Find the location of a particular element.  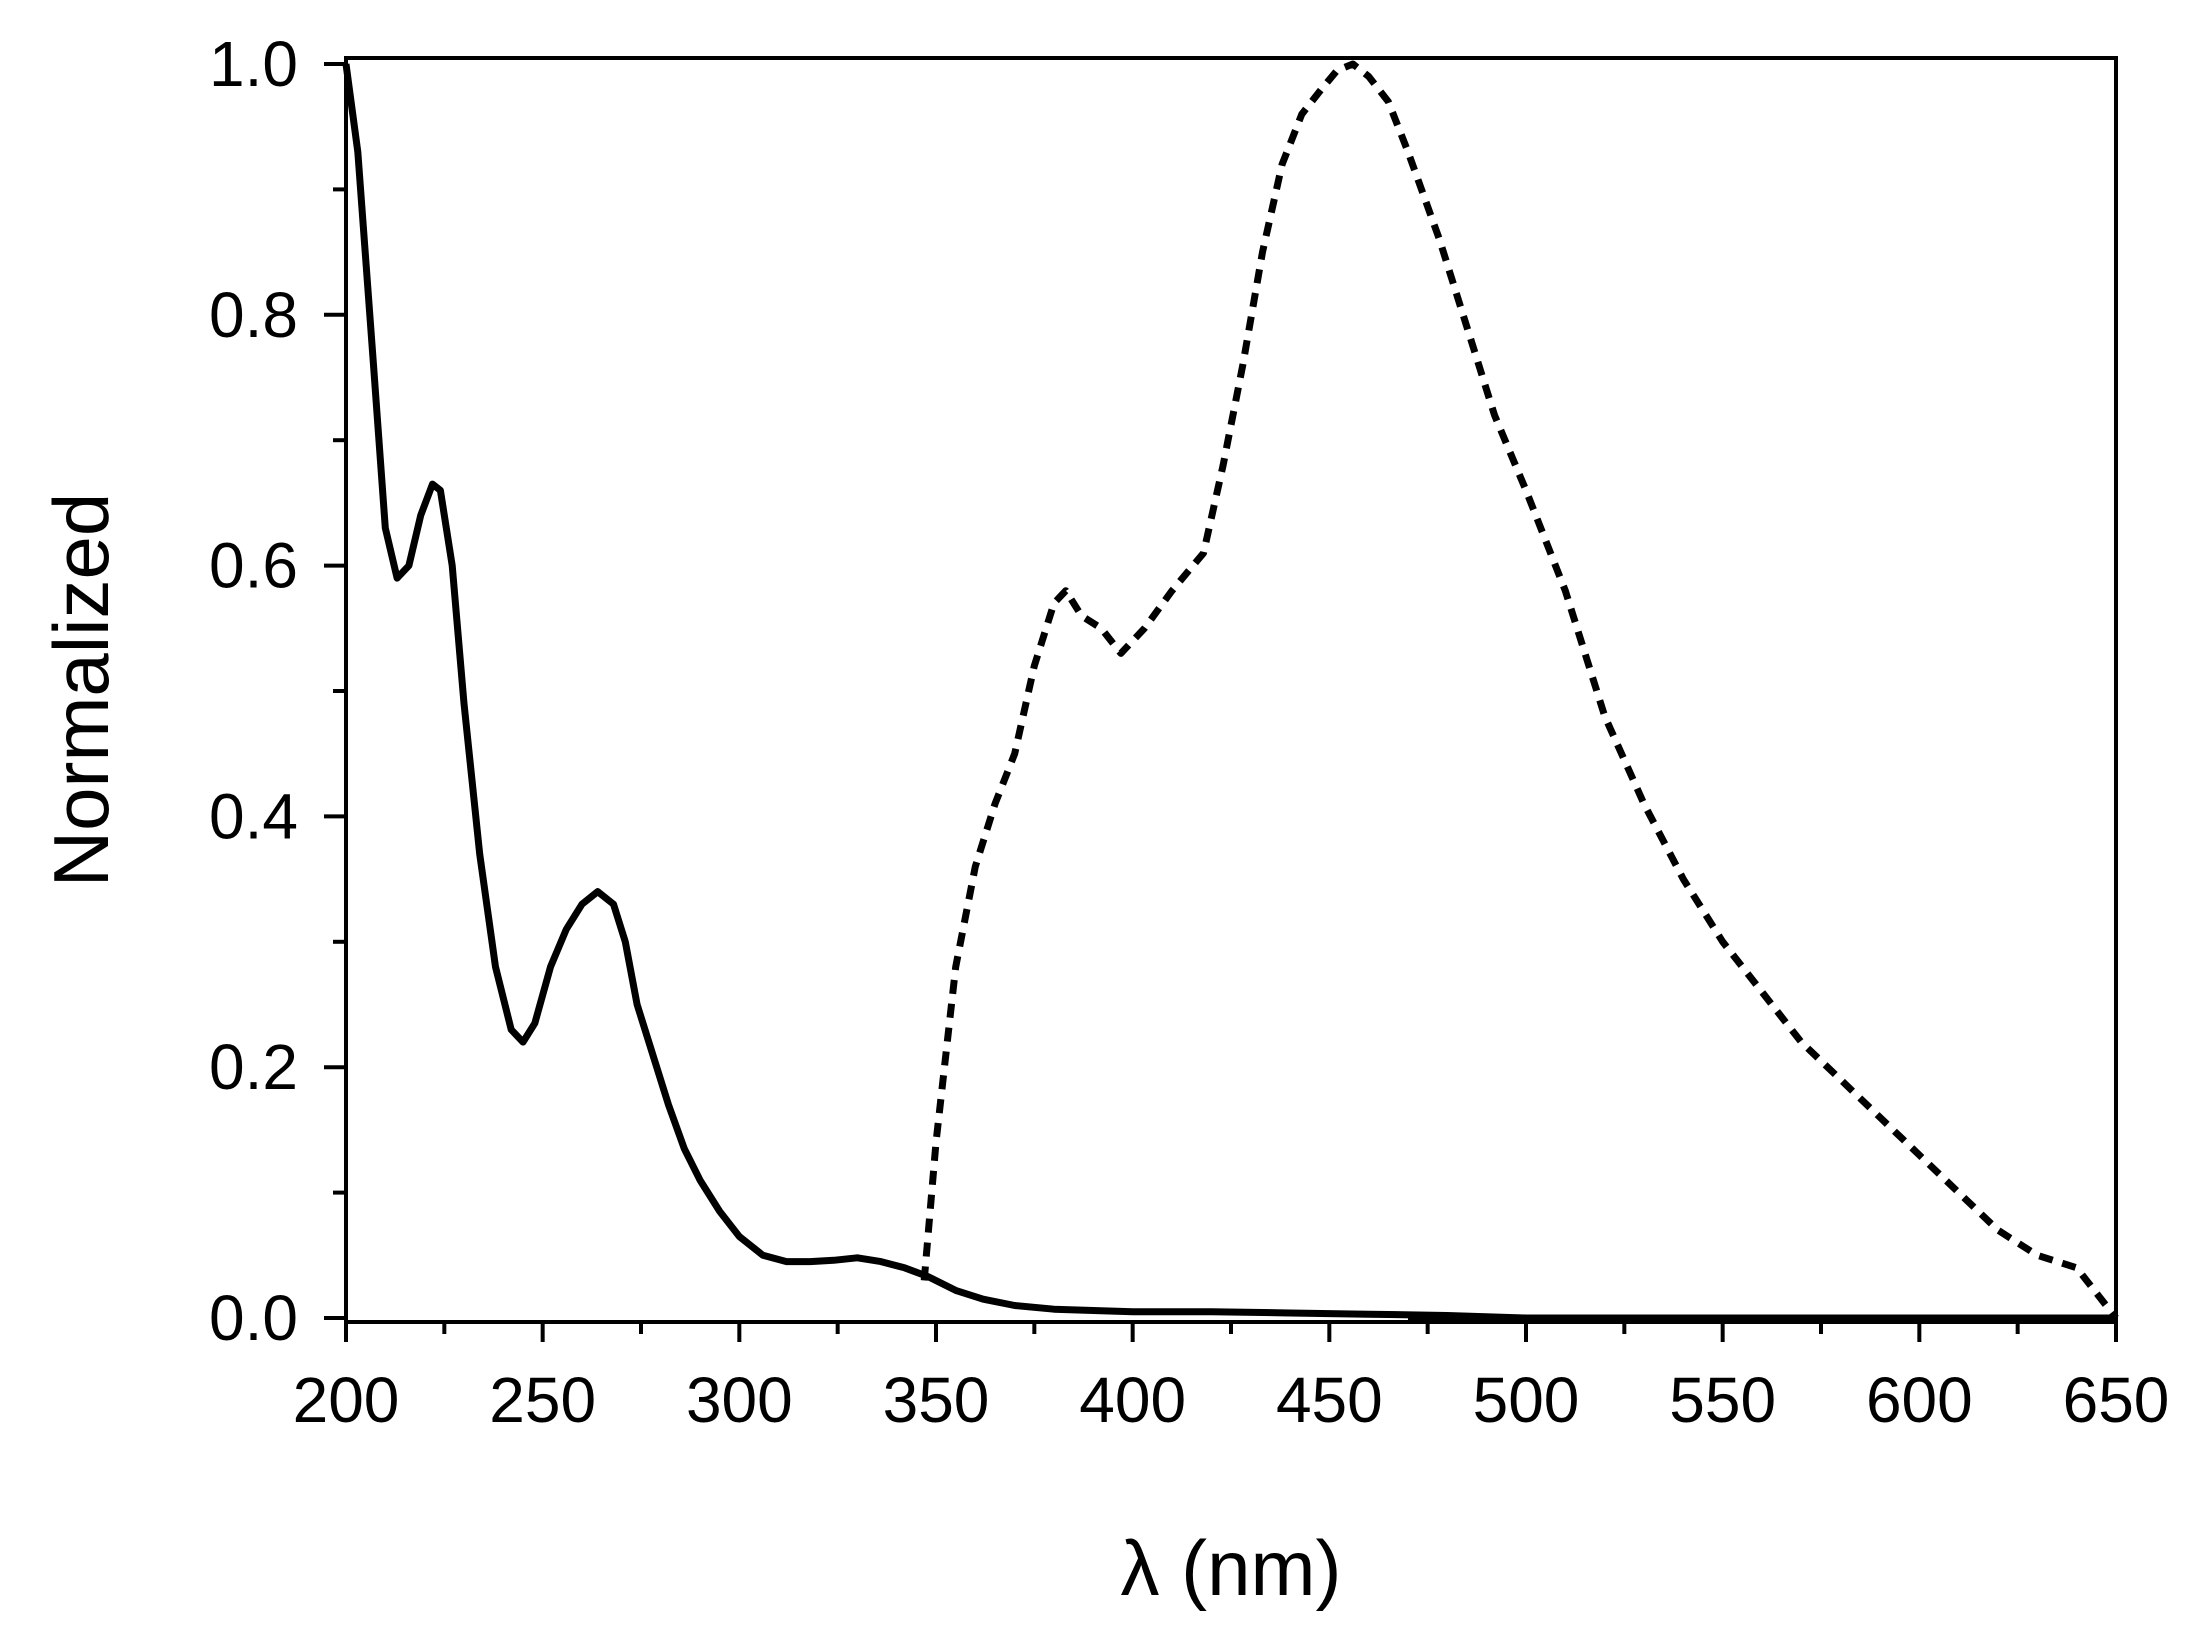

x-tick-label: 450 is located at coordinates (1329, 1400).